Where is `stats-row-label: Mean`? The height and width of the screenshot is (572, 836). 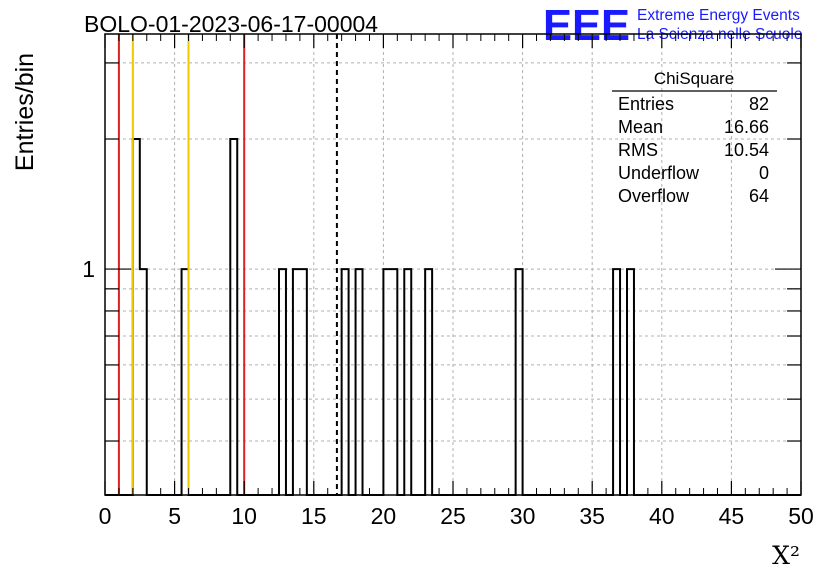 stats-row-label: Mean is located at coordinates (640, 127).